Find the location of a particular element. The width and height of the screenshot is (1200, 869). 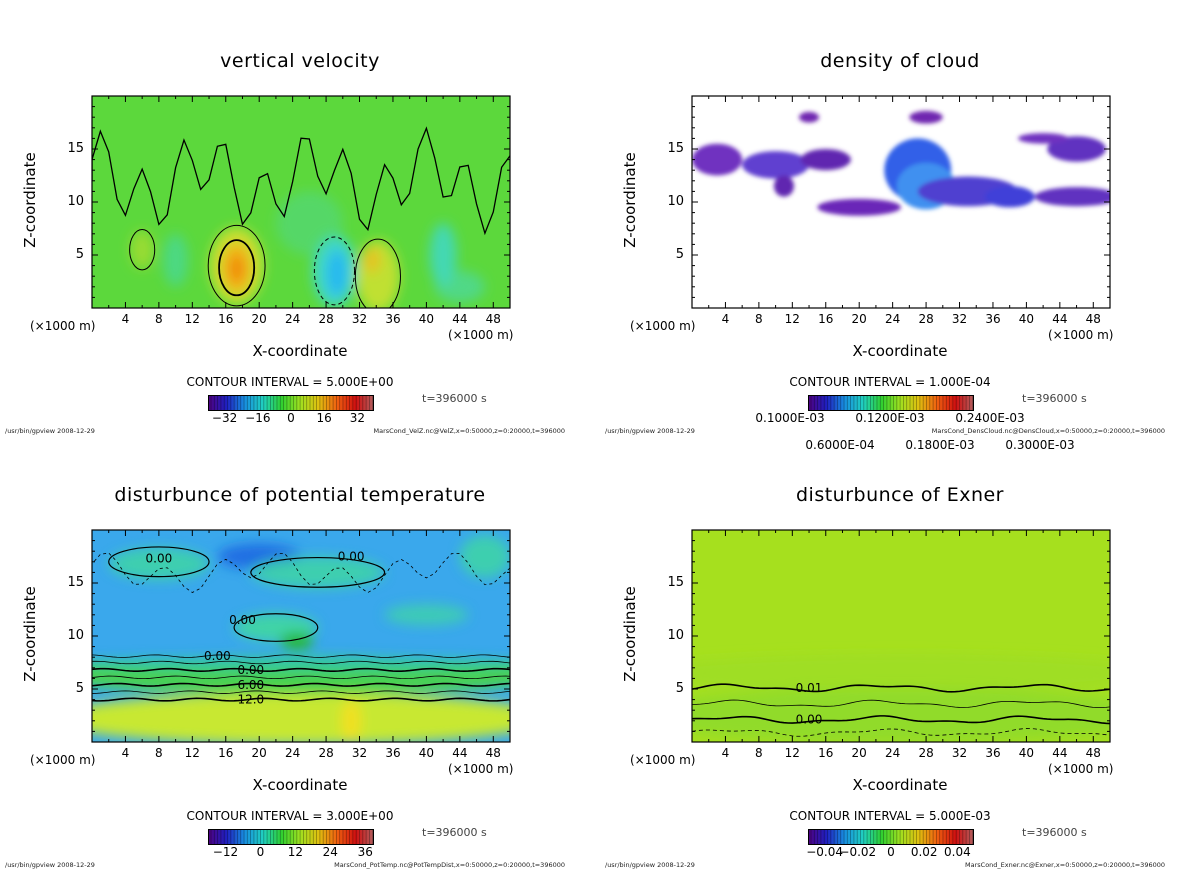

contour-interval: CONTOUR INTERVAL = 5.000E+00 is located at coordinates (290, 382).